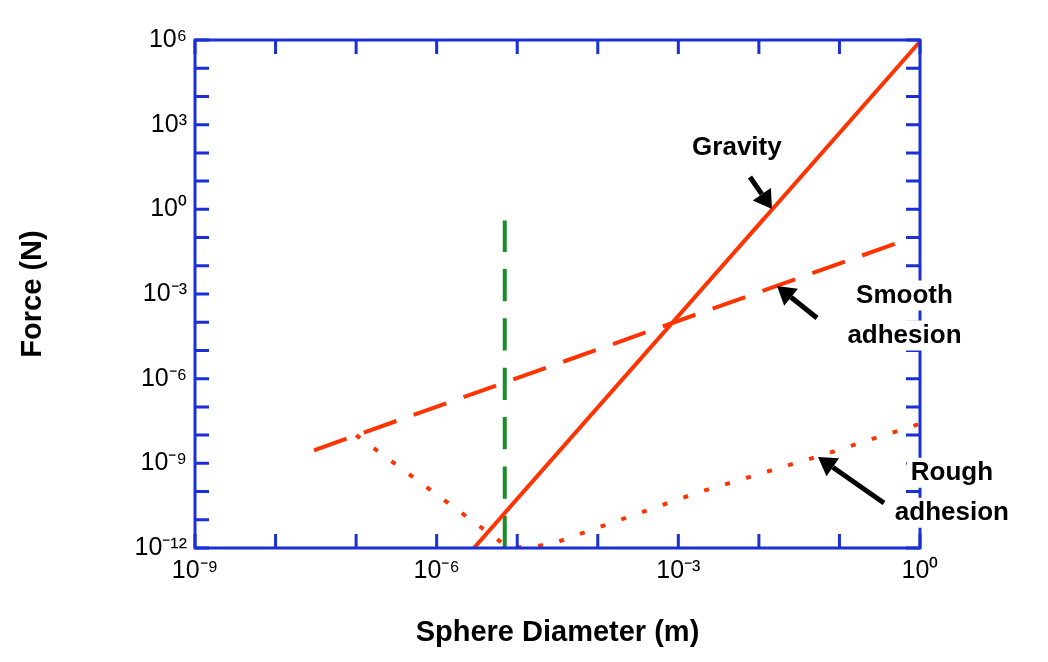 Image resolution: width=1048 pixels, height=662 pixels. What do you see at coordinates (168, 207) in the screenshot?
I see `y-tick-label: 10⁰` at bounding box center [168, 207].